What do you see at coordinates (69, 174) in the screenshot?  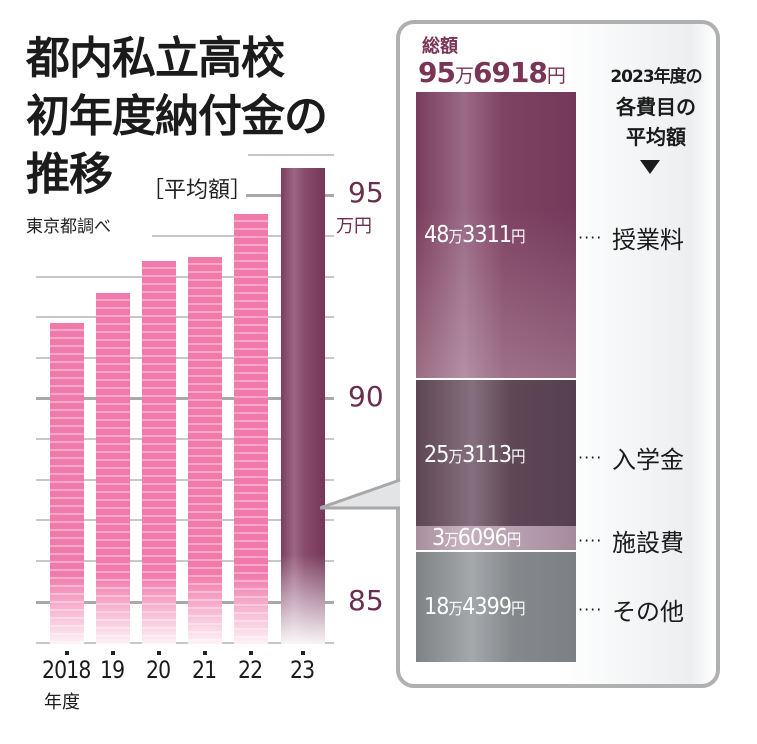 I see `title-line-3: 推移` at bounding box center [69, 174].